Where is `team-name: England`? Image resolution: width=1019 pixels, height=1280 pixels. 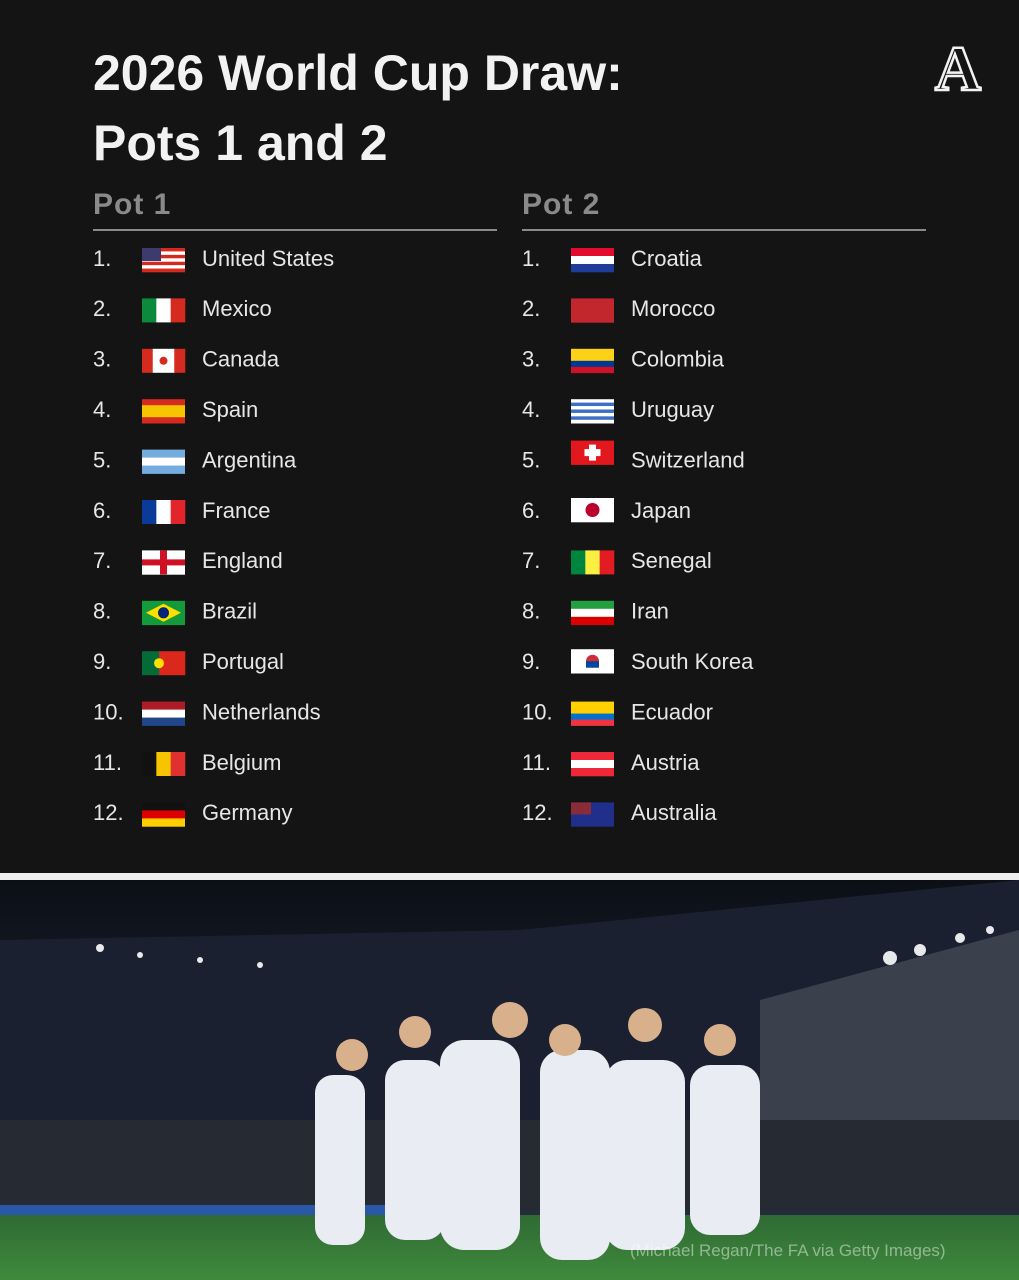
team-name: England is located at coordinates (242, 560).